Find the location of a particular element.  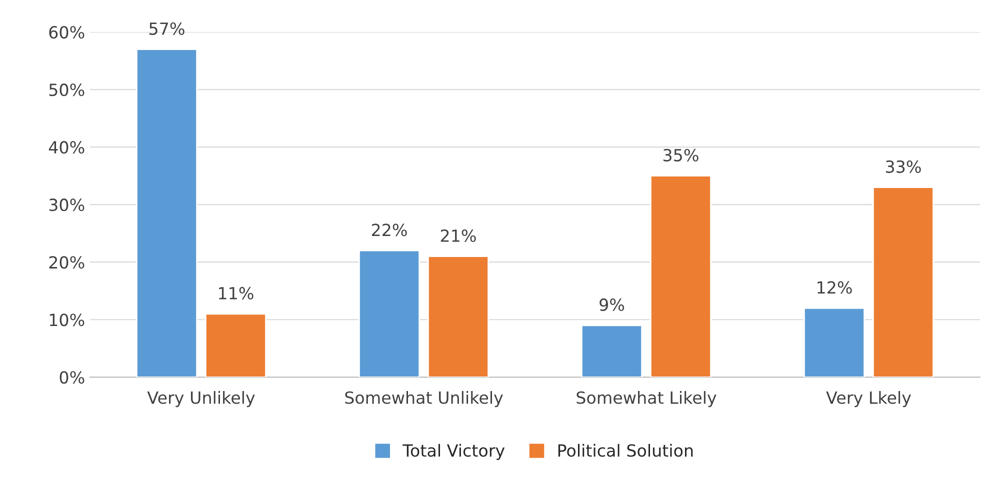

data-label: 35% is located at coordinates (680, 155).